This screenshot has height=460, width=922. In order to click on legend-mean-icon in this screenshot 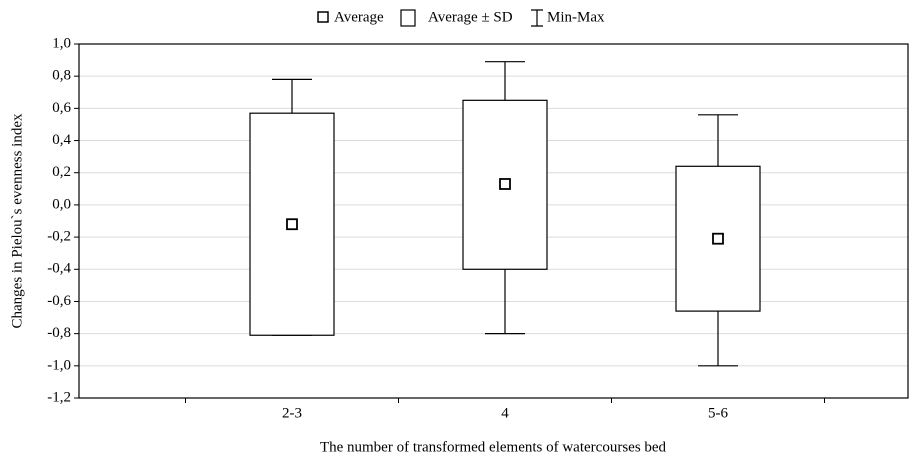, I will do `click(323, 17)`.